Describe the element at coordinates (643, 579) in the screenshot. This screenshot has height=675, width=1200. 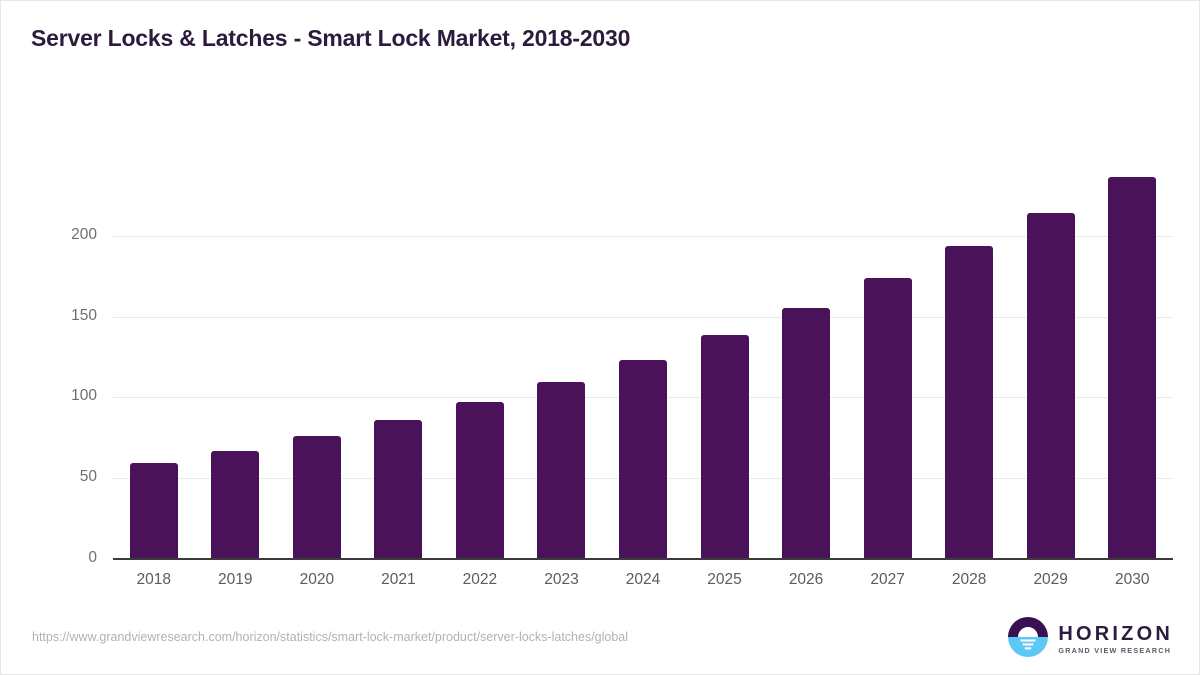
I see `x-axis-tick-label: 2024` at that location.